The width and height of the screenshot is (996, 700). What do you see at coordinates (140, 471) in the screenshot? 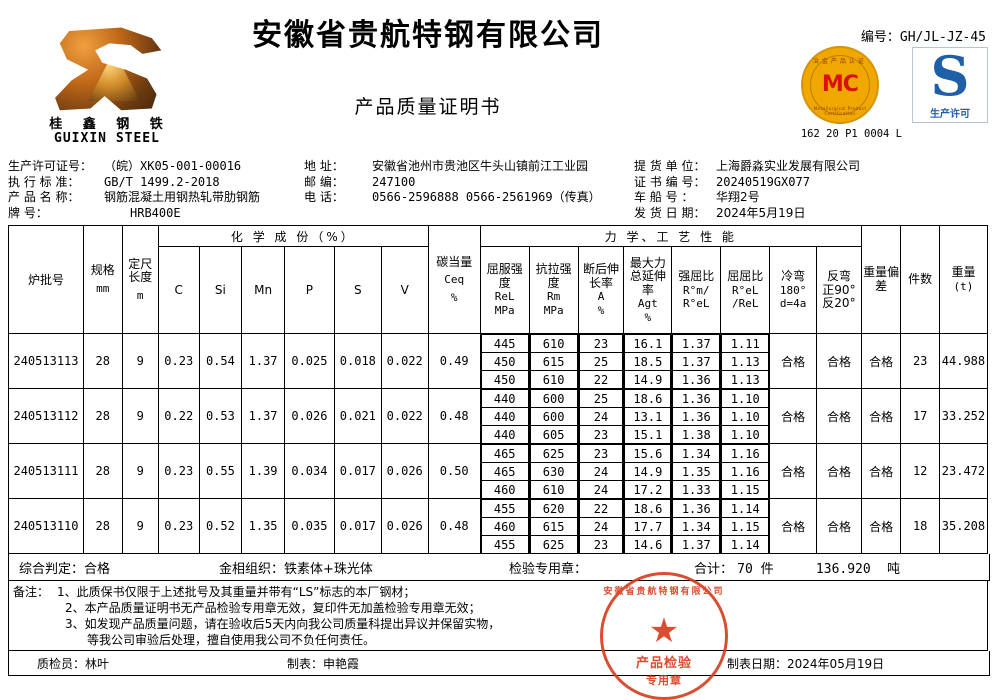
I see `cell-length: 9` at bounding box center [140, 471].